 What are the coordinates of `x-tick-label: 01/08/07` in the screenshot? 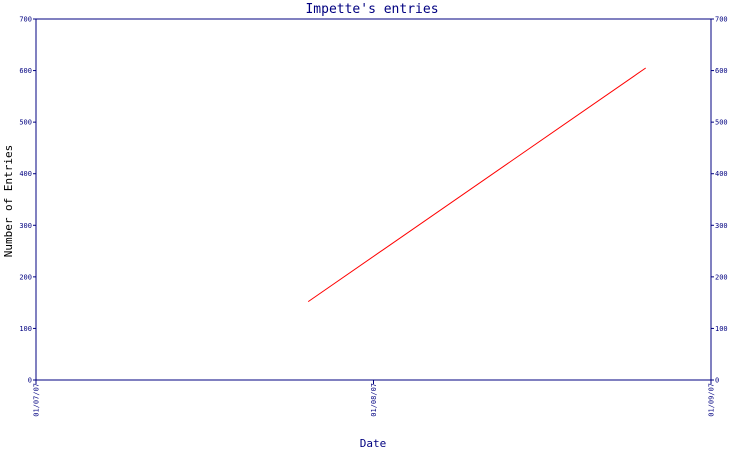 It's located at (374, 400).